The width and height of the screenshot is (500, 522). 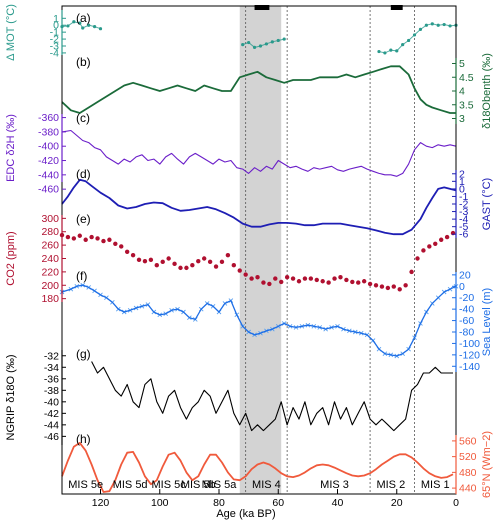 What do you see at coordinates (48, 118) in the screenshot?
I see `panel-2-tick-label: -360` at bounding box center [48, 118].